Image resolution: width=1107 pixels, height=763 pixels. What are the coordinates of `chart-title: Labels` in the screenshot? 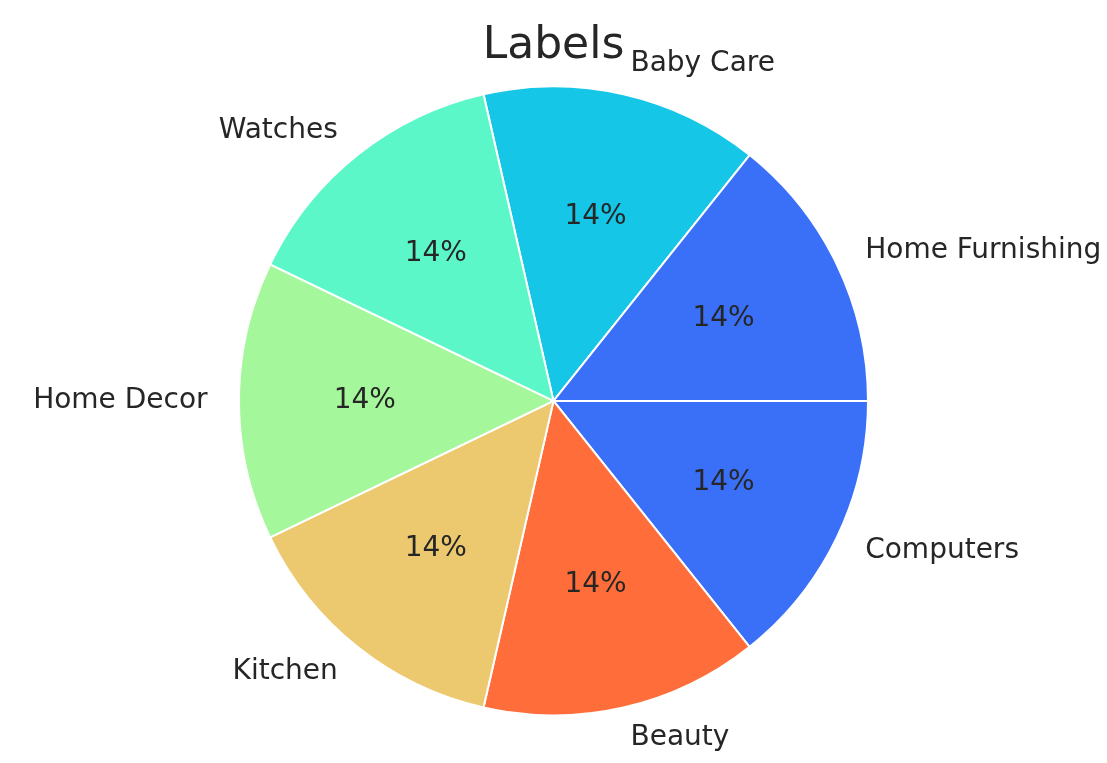 It's located at (553, 42).